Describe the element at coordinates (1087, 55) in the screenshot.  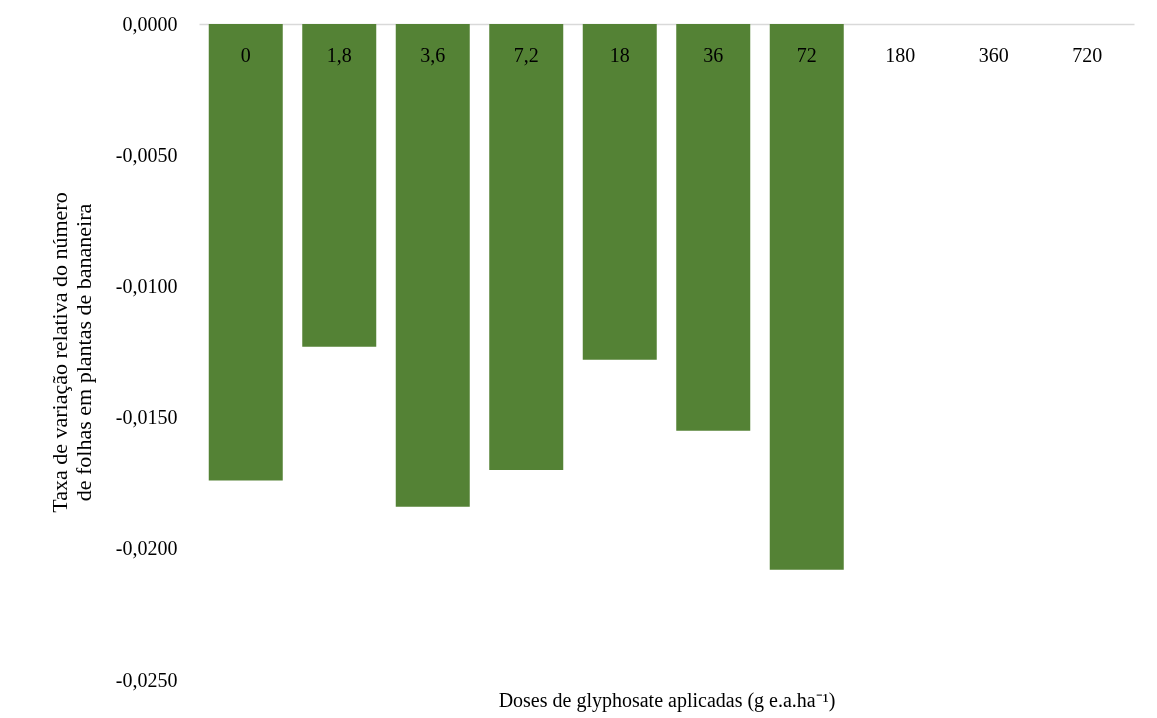
I see `x-tick-label: 720` at that location.